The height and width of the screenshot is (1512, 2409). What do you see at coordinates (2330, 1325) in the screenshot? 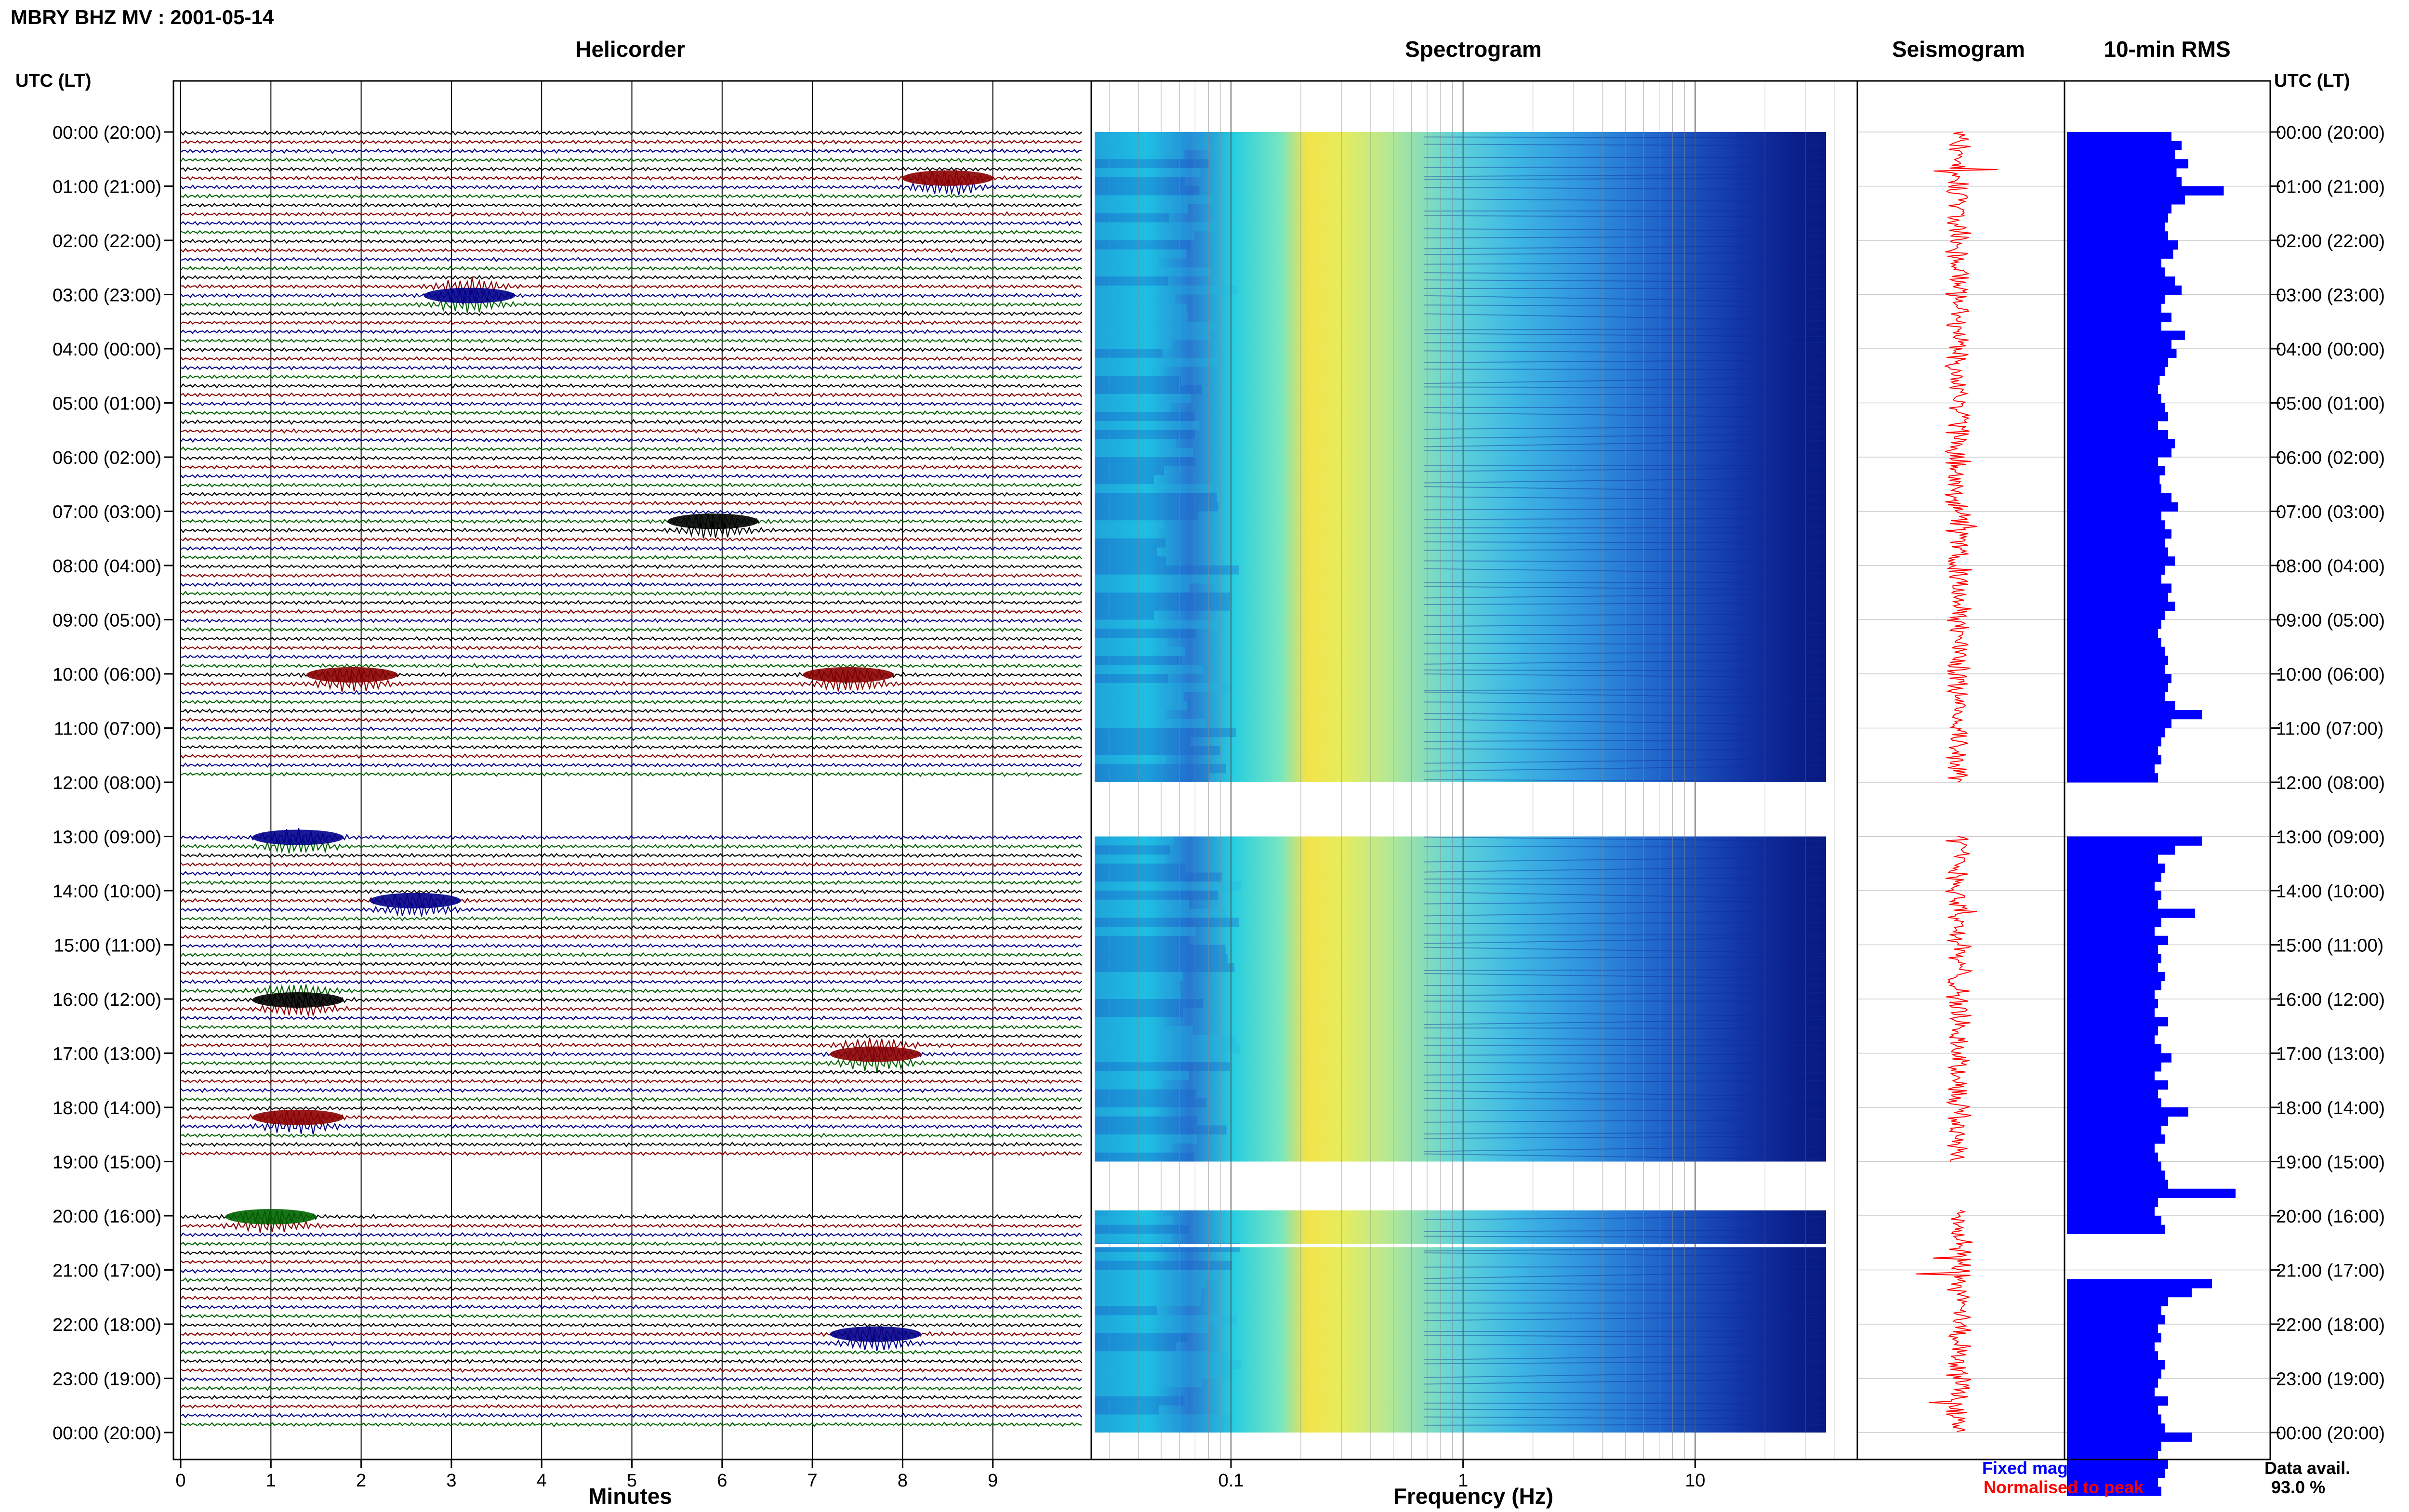
I see `time-label-right: 22:00 (18:00)` at bounding box center [2330, 1325].